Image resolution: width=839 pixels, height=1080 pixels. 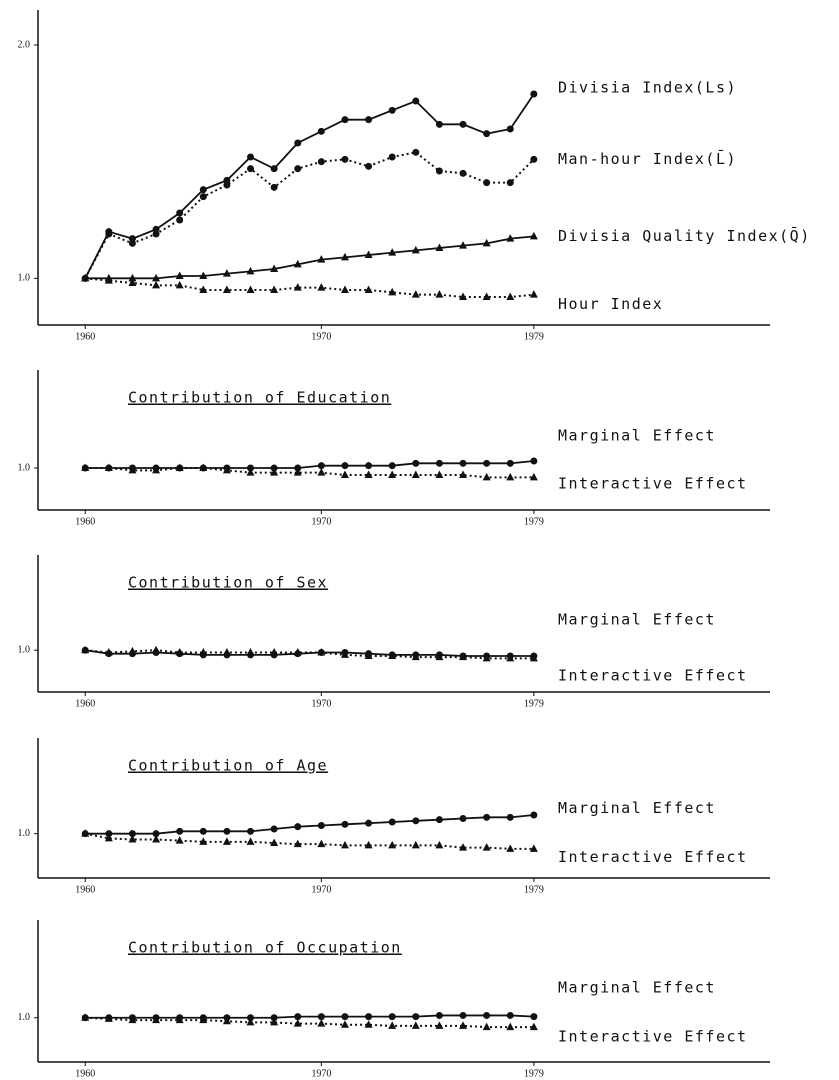 What do you see at coordinates (647, 158) in the screenshot?
I see `series-label: Man-hour Index(L̄)` at bounding box center [647, 158].